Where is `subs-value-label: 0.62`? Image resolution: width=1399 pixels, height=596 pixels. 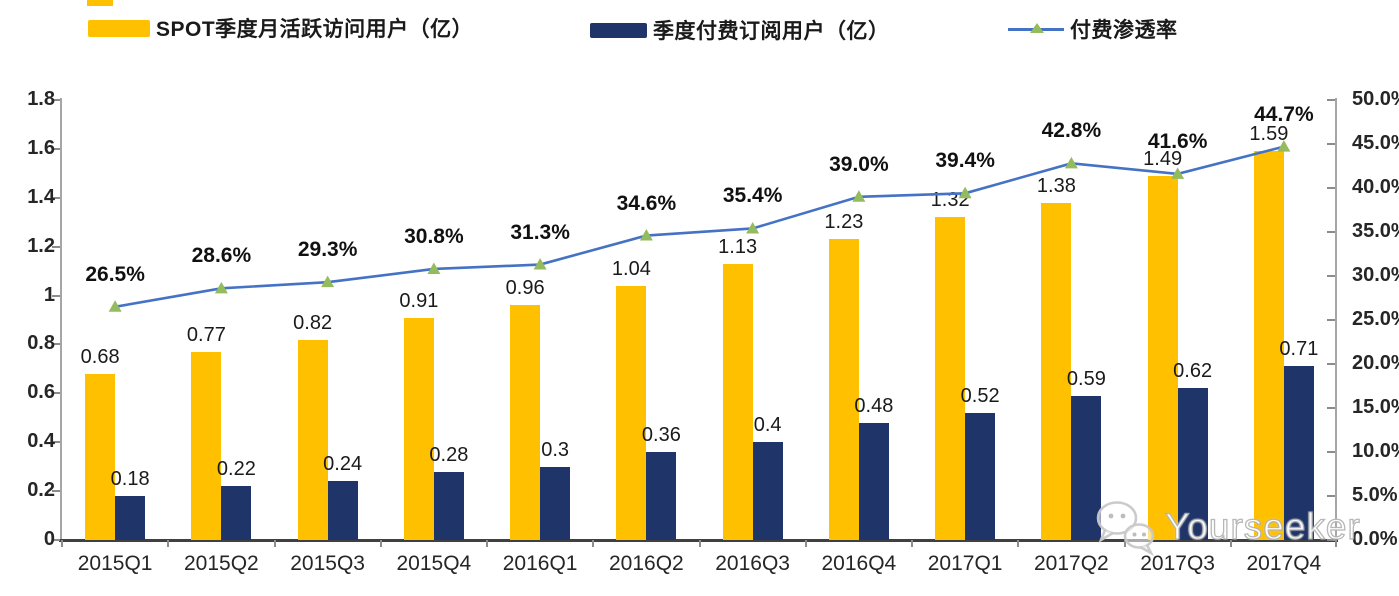 subs-value-label: 0.62 is located at coordinates (1193, 371).